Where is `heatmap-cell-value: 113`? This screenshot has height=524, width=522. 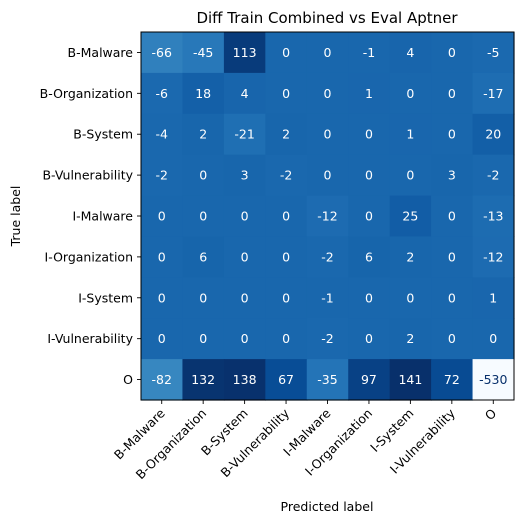
heatmap-cell-value: 113 is located at coordinates (245, 52).